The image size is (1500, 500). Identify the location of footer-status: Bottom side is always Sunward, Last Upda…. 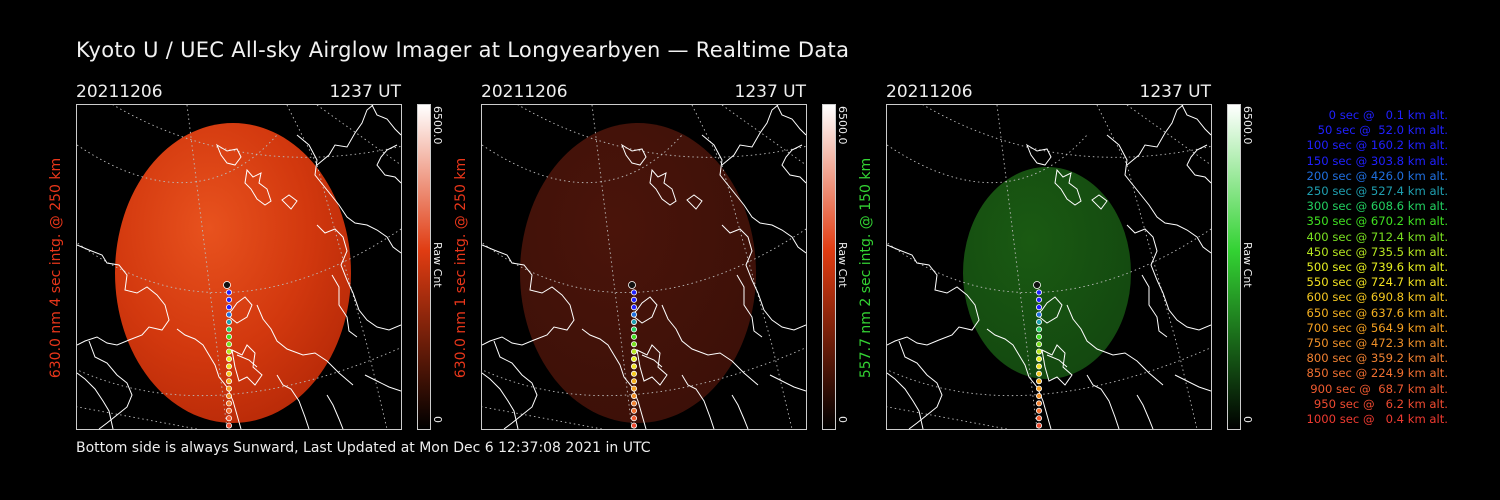
(363, 448).